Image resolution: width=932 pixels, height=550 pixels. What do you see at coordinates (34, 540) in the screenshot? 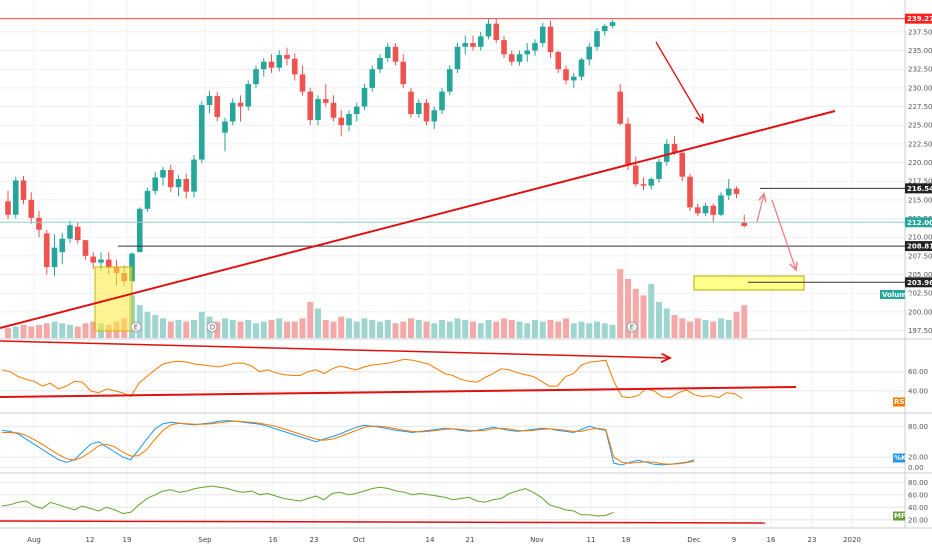
I see `x-tick-label: Aug` at bounding box center [34, 540].